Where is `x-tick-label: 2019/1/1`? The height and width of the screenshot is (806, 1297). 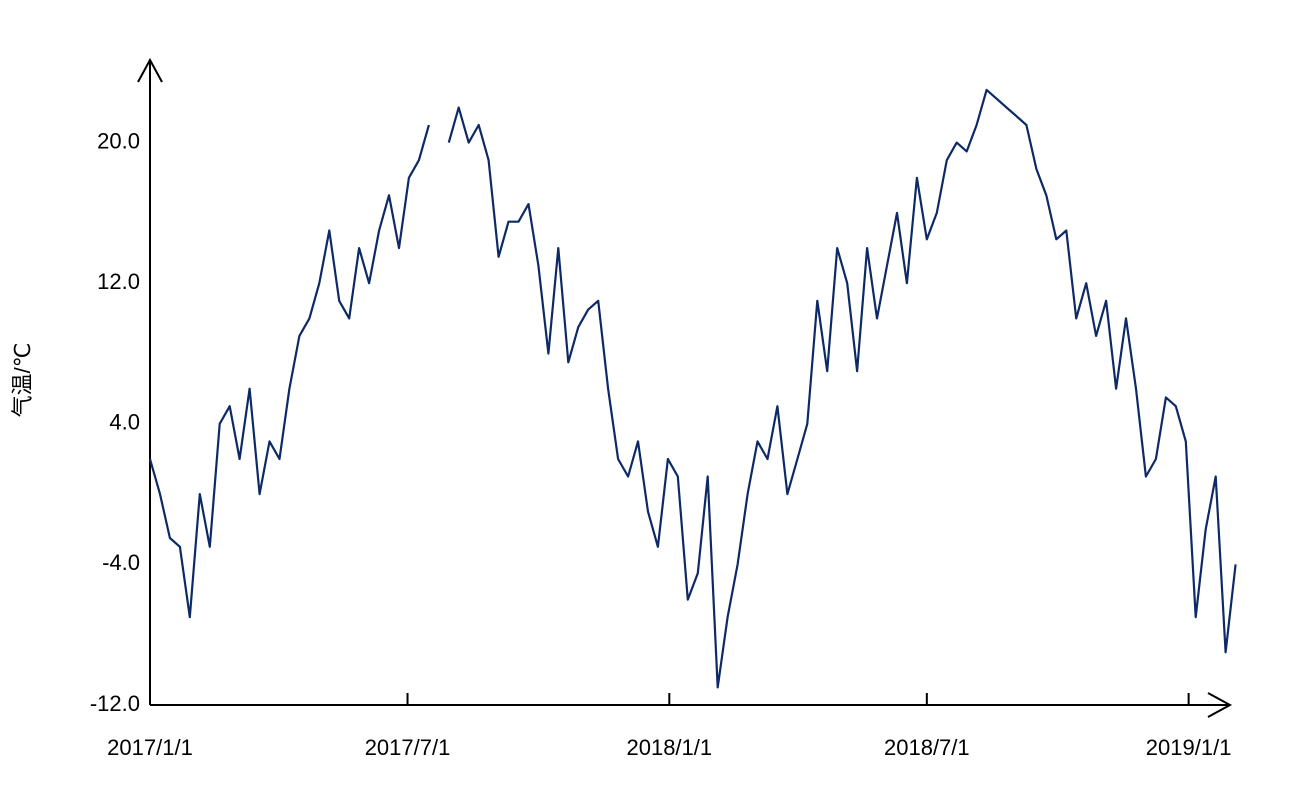 x-tick-label: 2019/1/1 is located at coordinates (1189, 747).